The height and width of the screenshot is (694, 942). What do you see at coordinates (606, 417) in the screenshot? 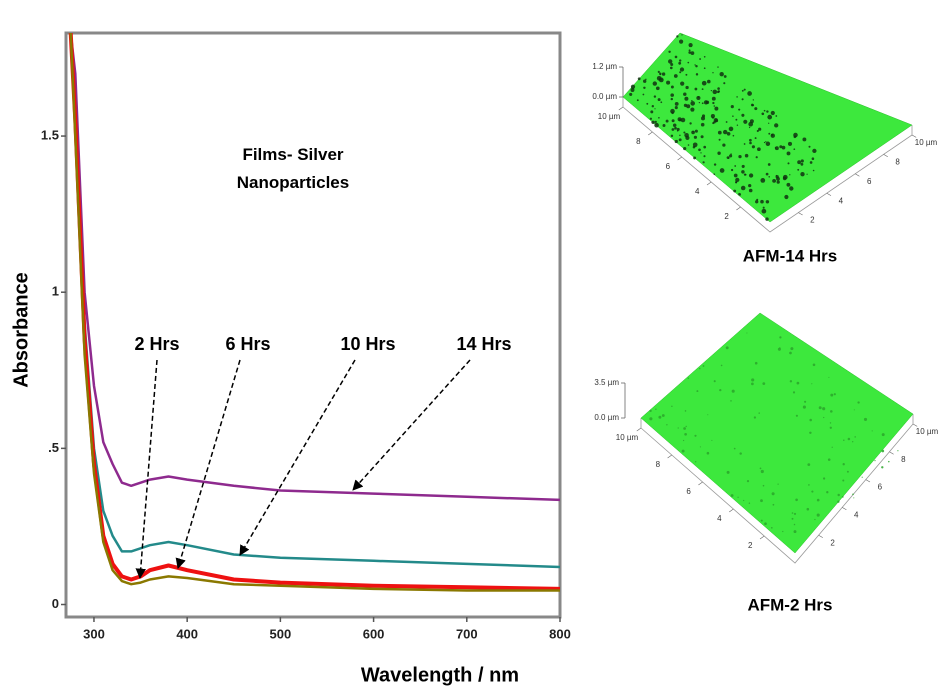
I see `afm-z-label: 0.0 µm` at bounding box center [606, 417].